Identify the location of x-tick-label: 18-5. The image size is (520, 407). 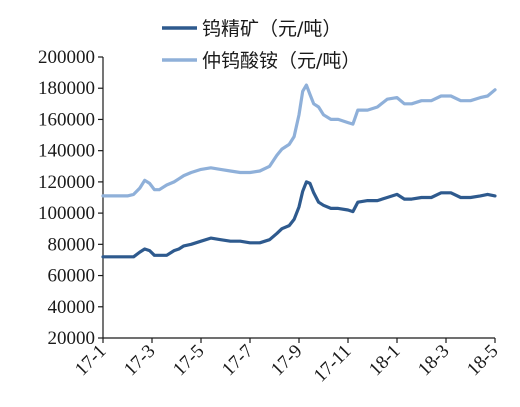
(482, 360).